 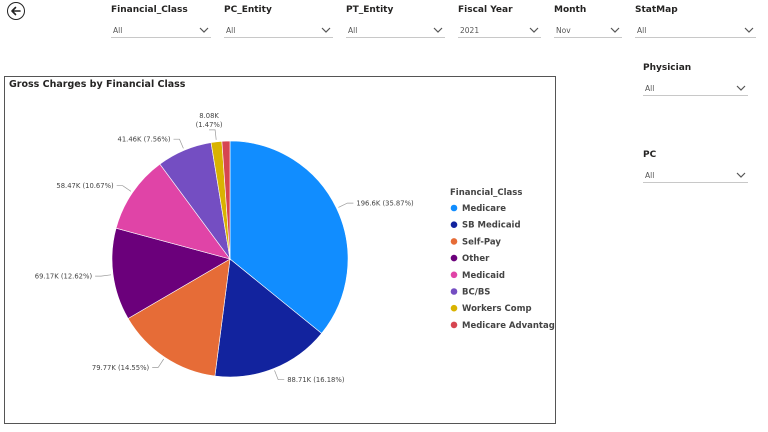 I want to click on pie-slice-medicaid, so click(x=173, y=211).